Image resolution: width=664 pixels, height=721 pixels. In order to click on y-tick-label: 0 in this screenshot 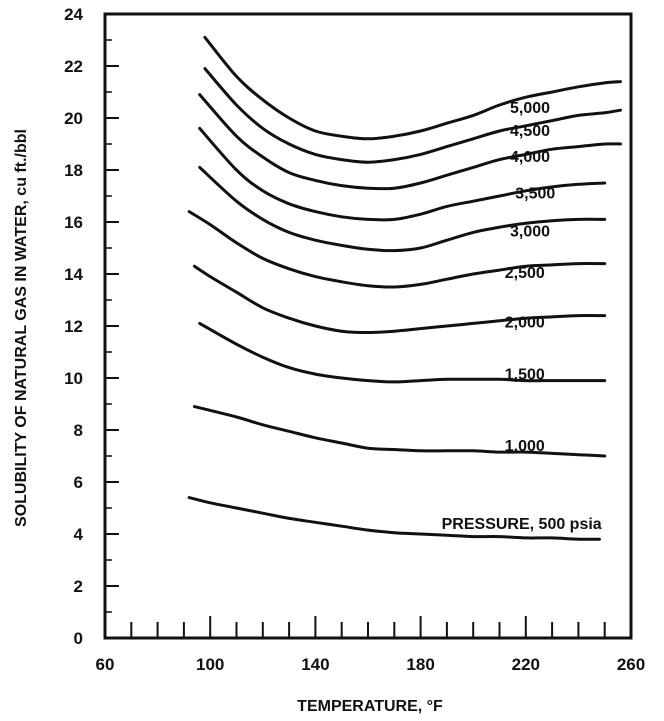, I will do `click(78, 638)`.